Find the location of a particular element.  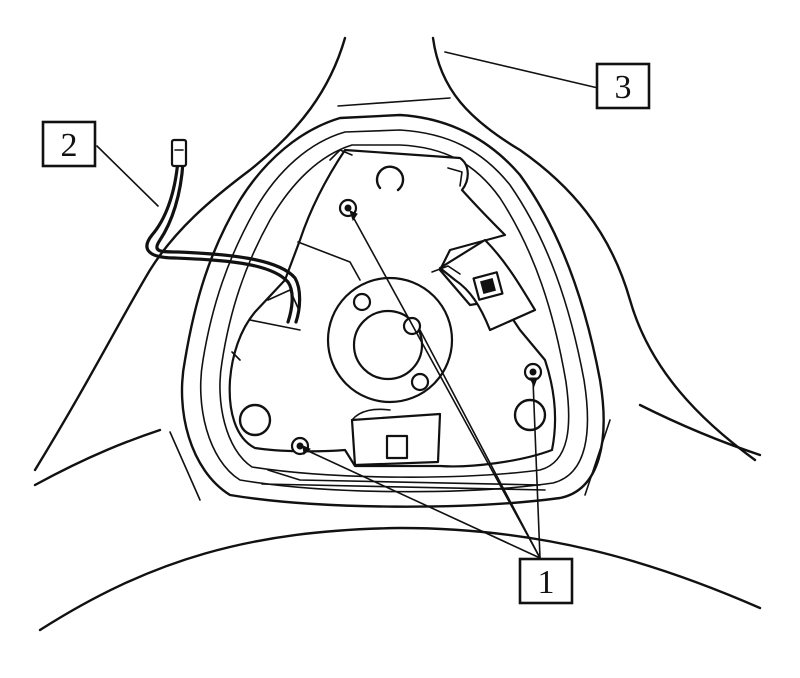

wire-lead is located at coordinates (223, 231).